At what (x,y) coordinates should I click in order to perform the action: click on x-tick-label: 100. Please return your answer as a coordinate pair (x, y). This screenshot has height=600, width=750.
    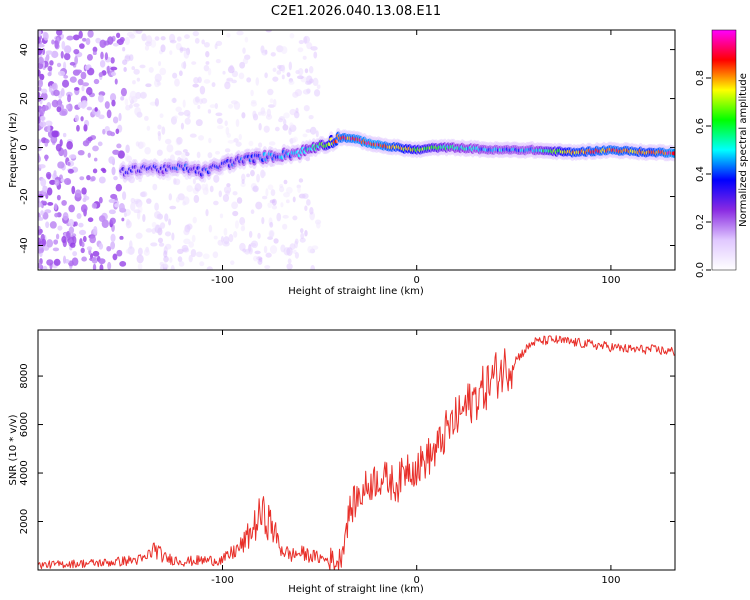
    Looking at the image, I should click on (610, 580).